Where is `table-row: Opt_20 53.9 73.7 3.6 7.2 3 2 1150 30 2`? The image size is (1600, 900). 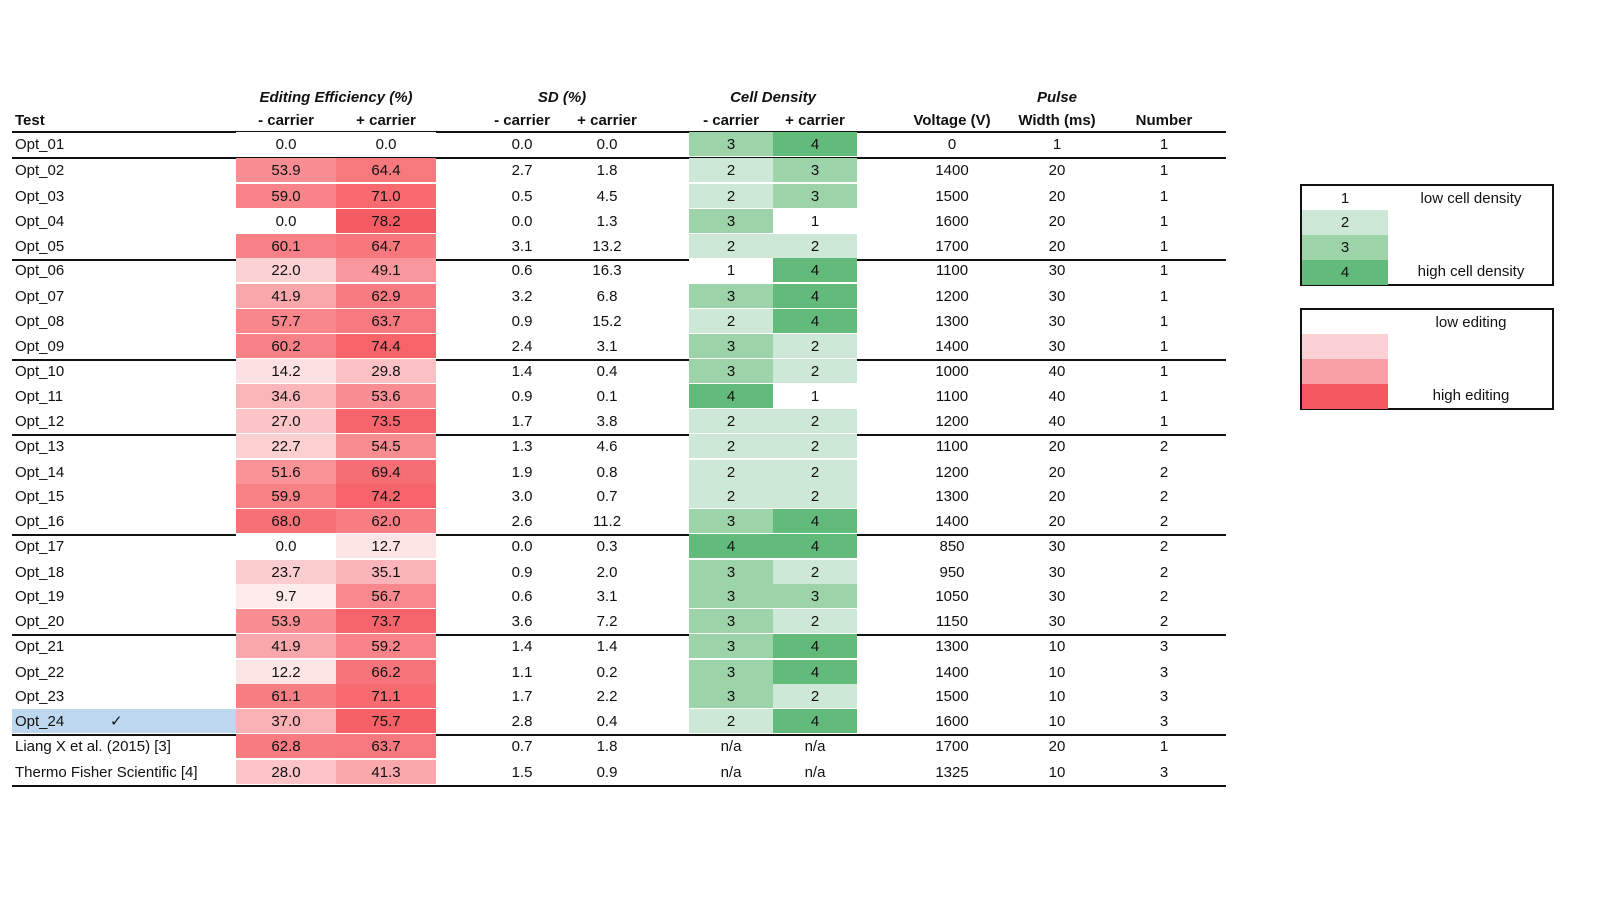 table-row: Opt_20 53.9 73.7 3.6 7.2 3 2 1150 30 2 is located at coordinates (619, 621).